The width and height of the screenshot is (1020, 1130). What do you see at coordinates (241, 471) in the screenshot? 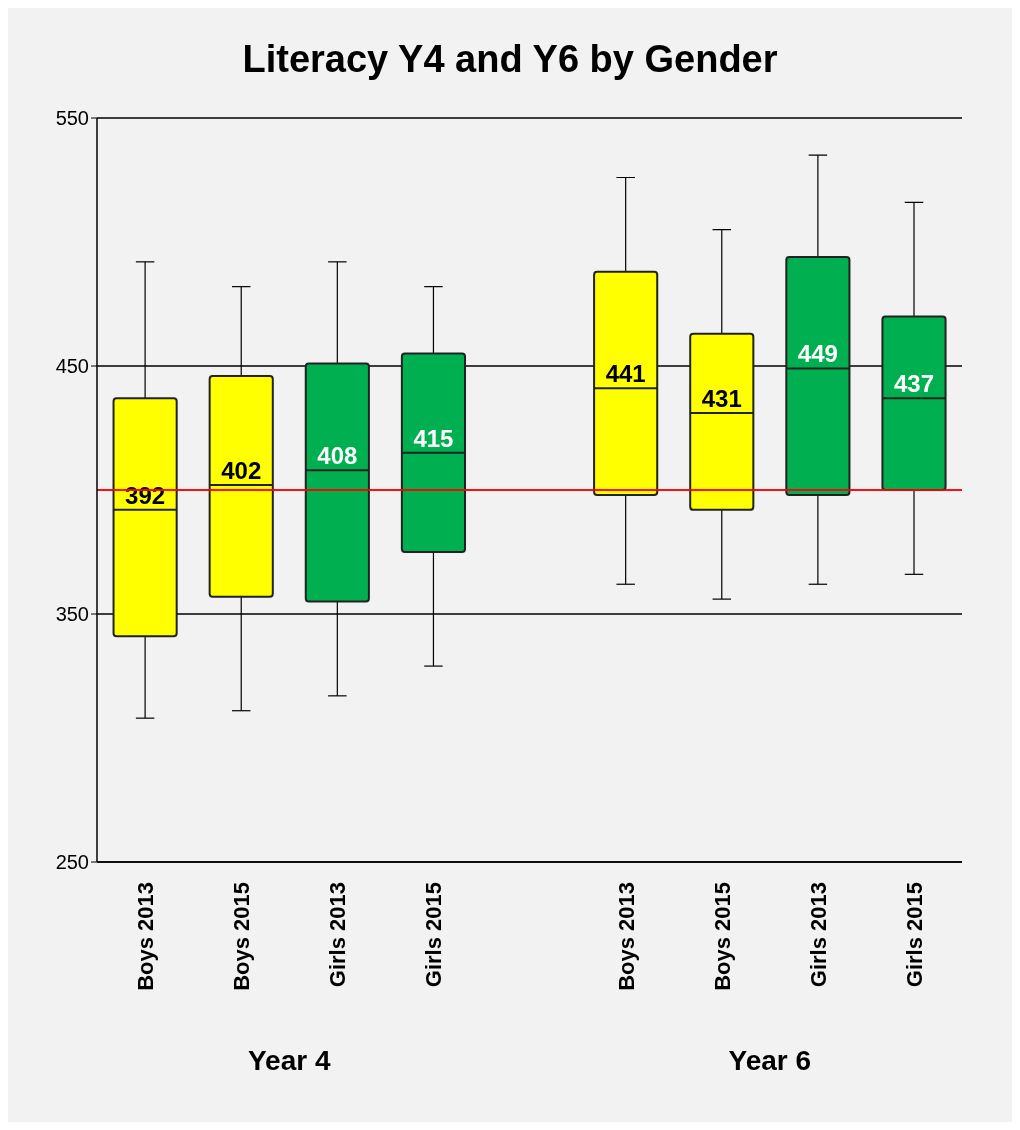
I see `text: 402` at bounding box center [241, 471].